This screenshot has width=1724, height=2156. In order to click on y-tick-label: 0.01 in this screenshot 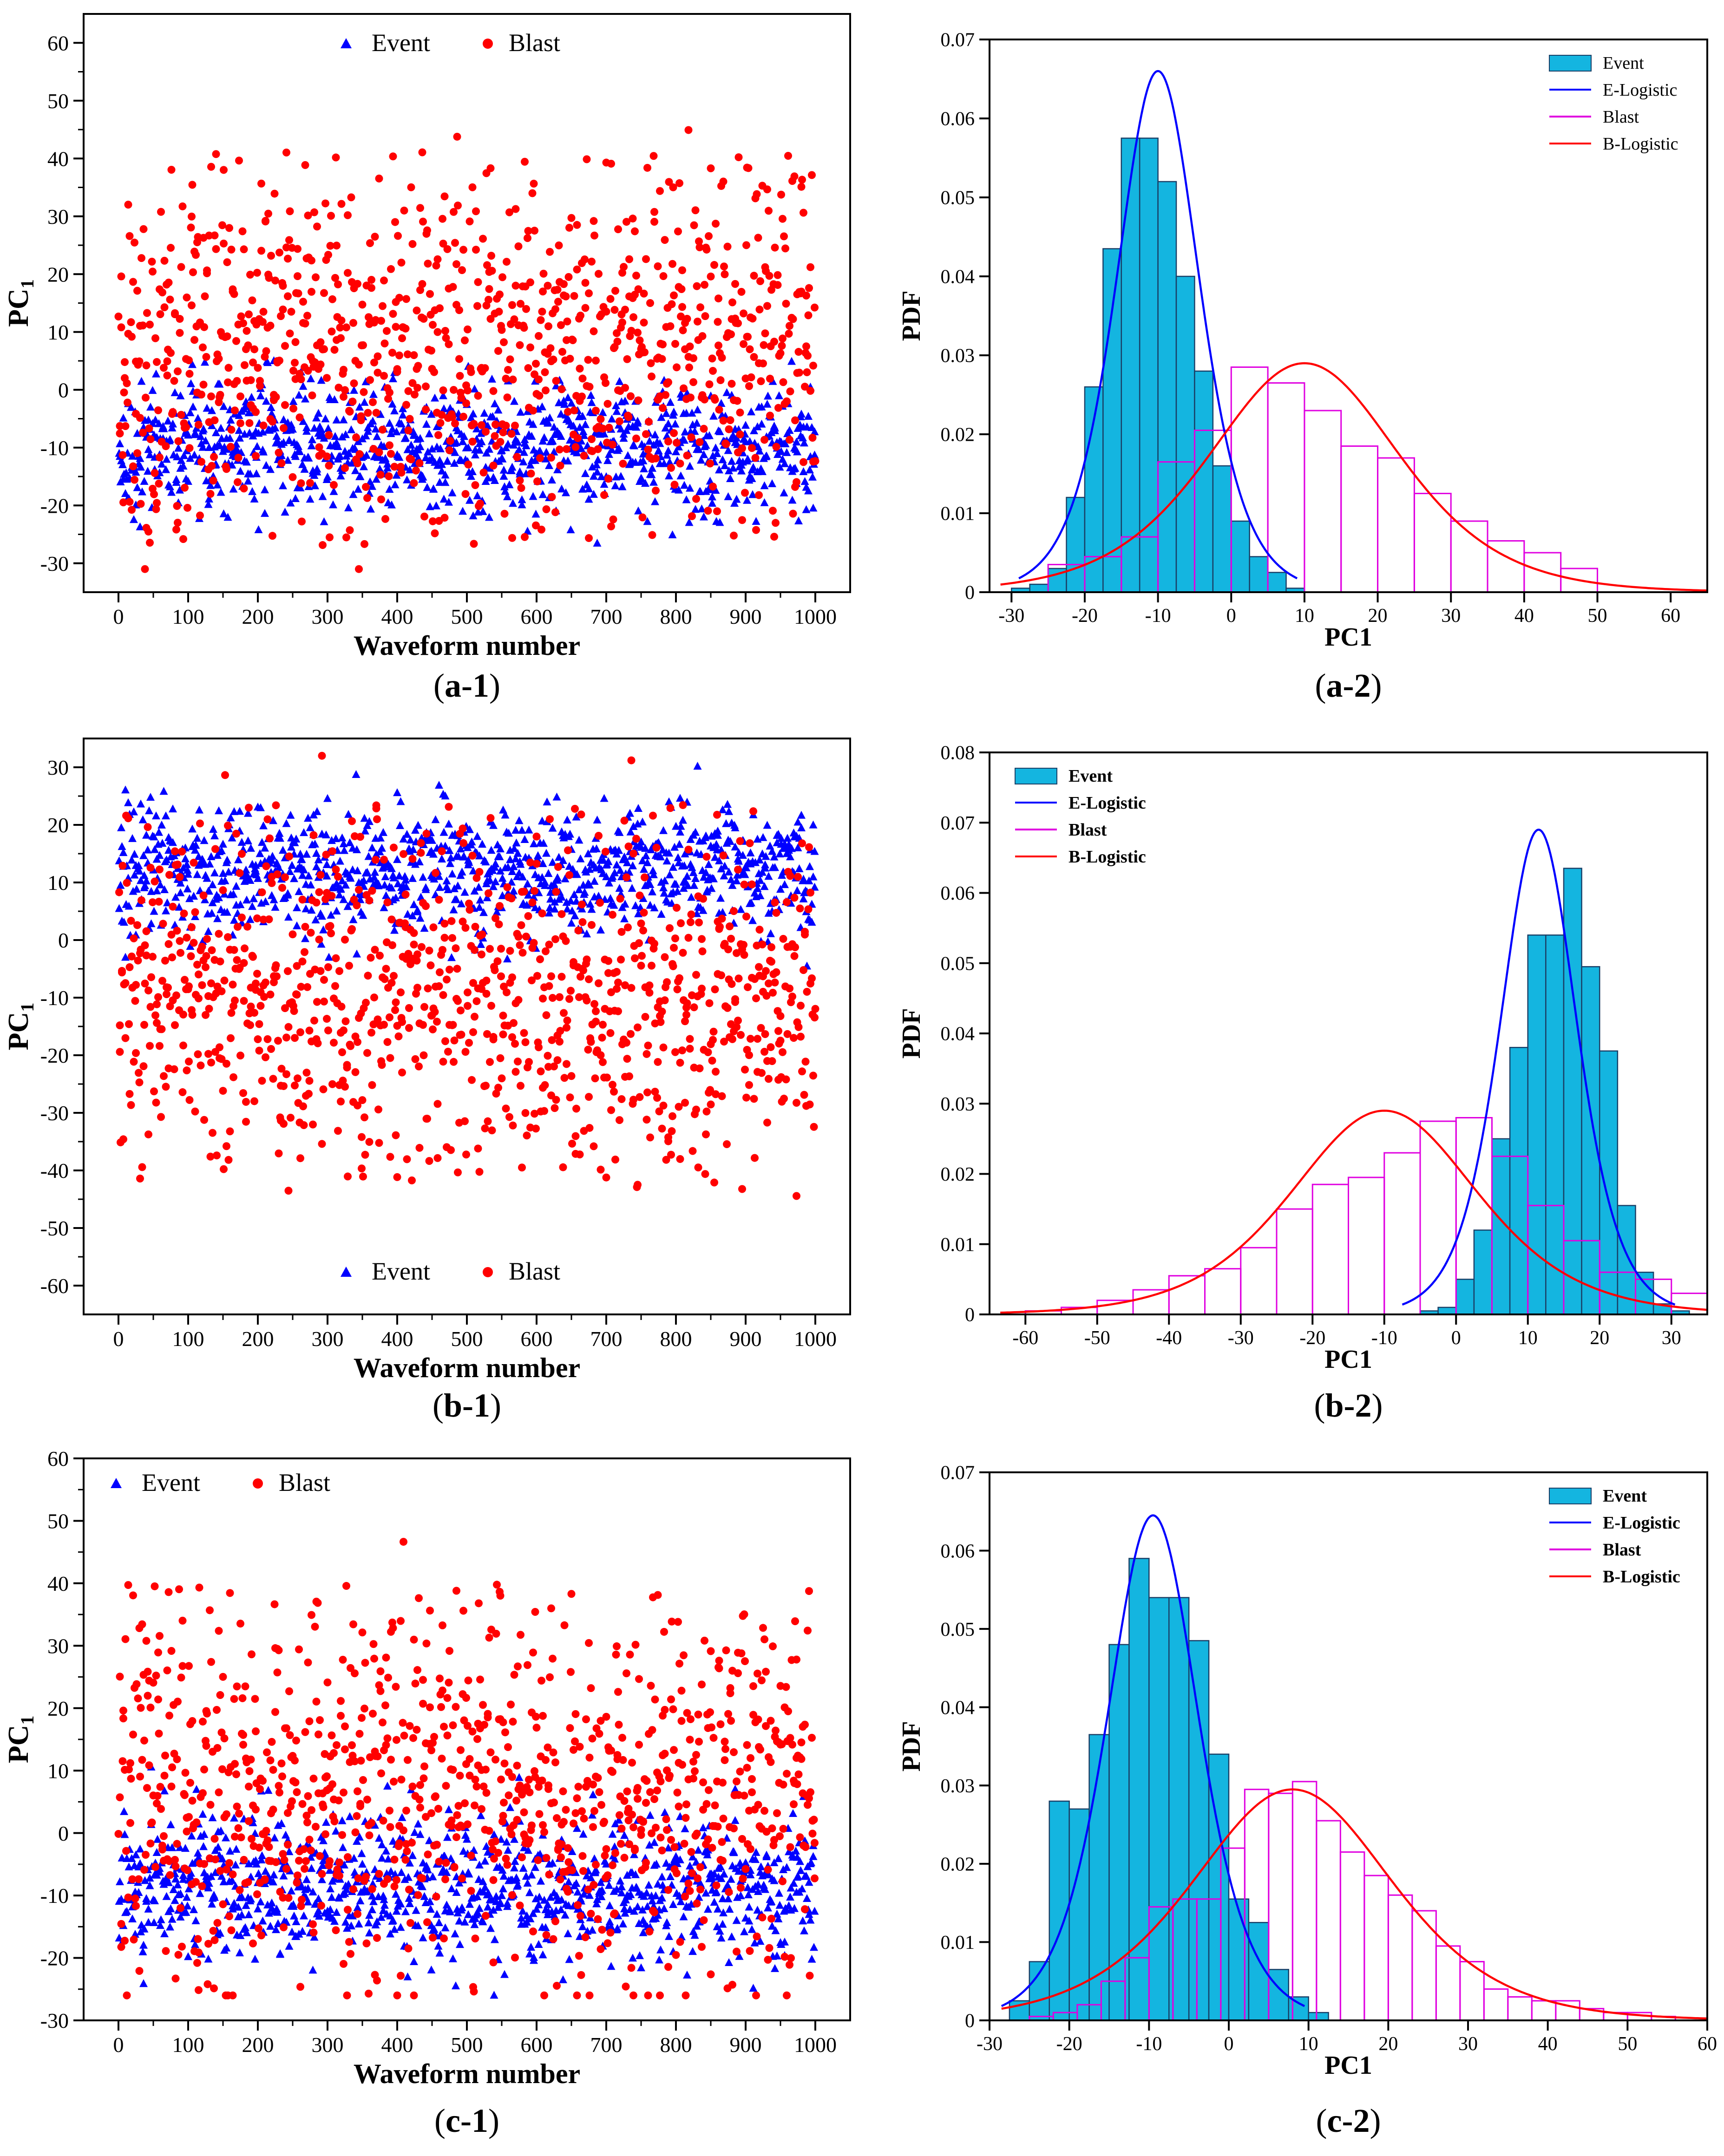, I will do `click(958, 514)`.